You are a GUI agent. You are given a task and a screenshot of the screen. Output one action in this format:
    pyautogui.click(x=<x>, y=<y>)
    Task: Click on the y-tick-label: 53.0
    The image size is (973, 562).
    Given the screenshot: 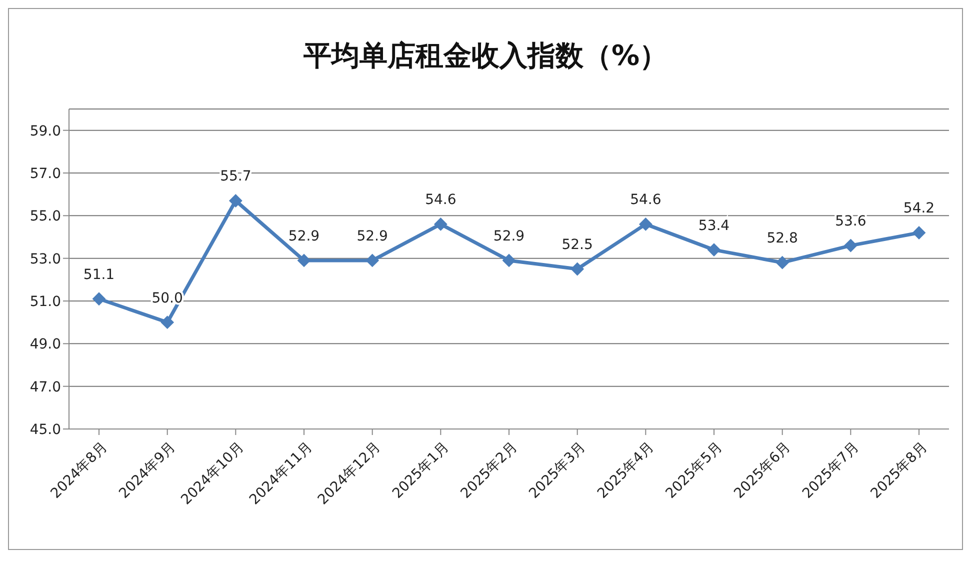 What is the action you would take?
    pyautogui.click(x=45, y=259)
    